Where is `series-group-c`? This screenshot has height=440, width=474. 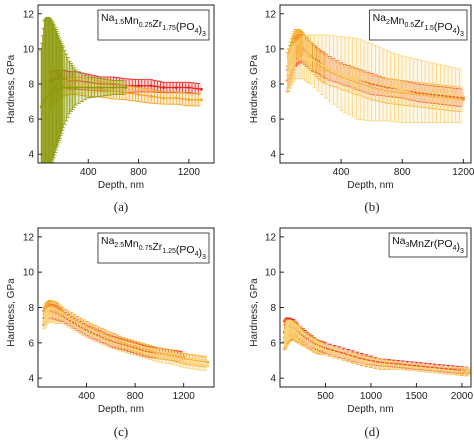 series-group-c is located at coordinates (126, 336).